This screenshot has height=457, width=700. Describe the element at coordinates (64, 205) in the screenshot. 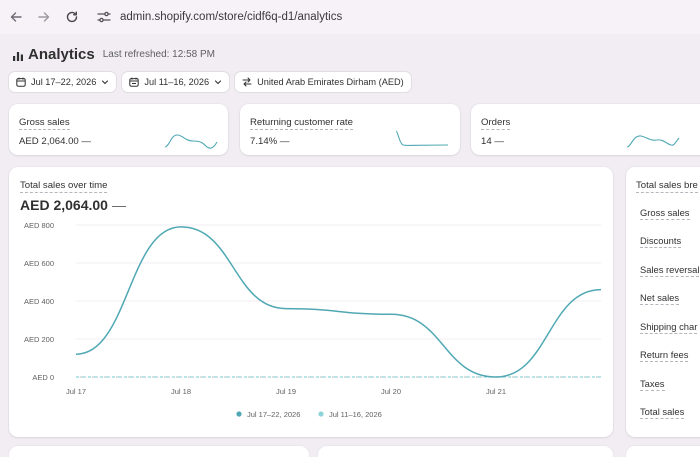

I see `chart-total-value: AED 2,064.00` at that location.